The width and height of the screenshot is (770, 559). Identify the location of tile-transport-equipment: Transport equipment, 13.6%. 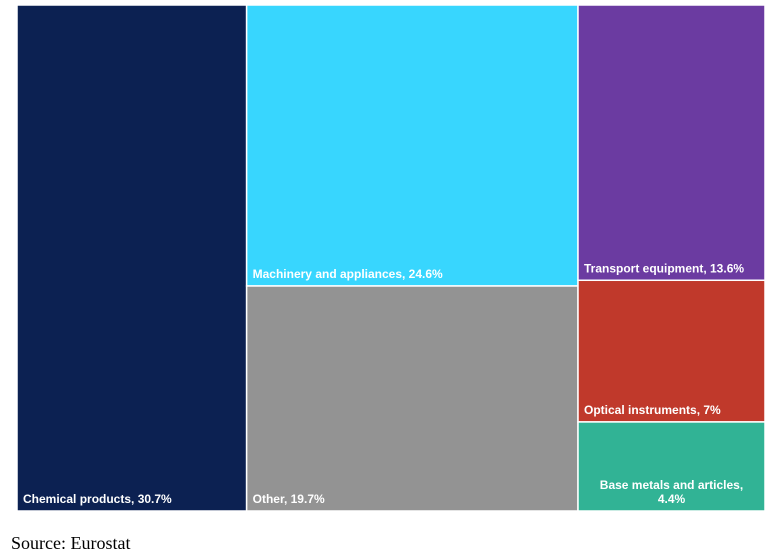
(671, 143).